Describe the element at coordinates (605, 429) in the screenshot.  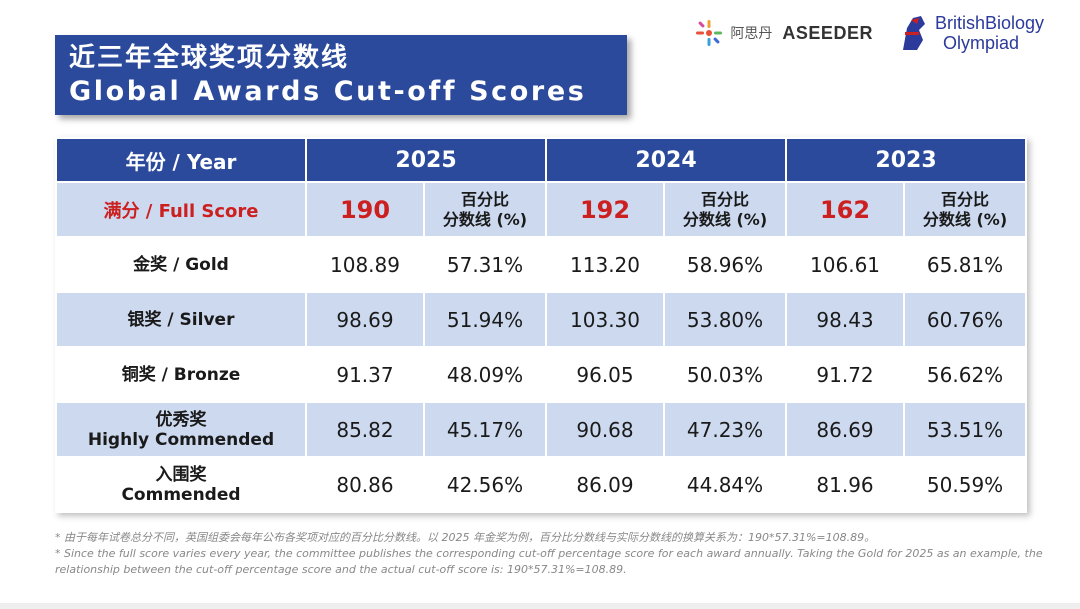
I see `table-cell: 90.68` at that location.